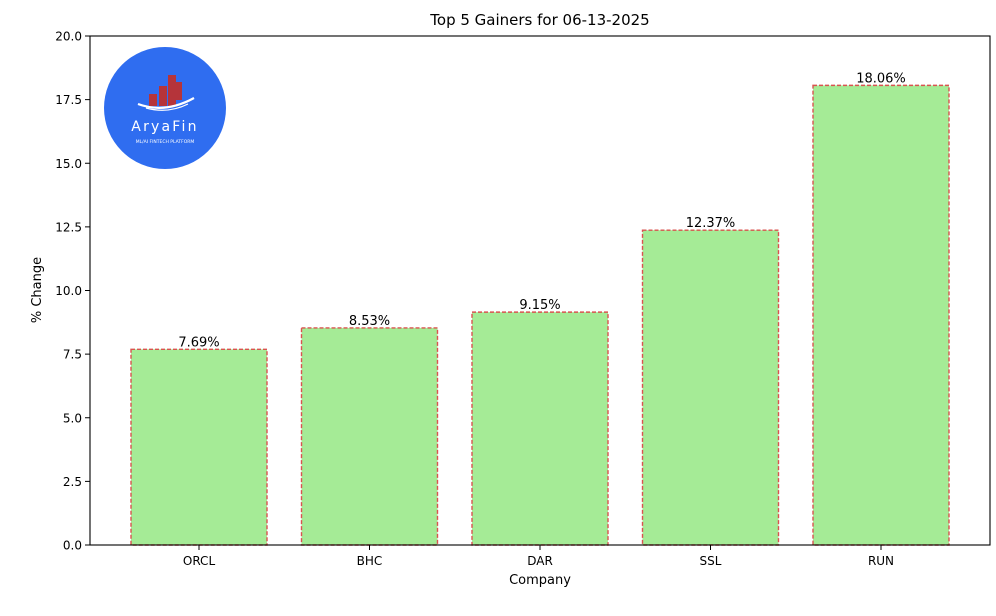 This screenshot has height=616, width=996. I want to click on x-tick-label-run: RUN, so click(881, 561).